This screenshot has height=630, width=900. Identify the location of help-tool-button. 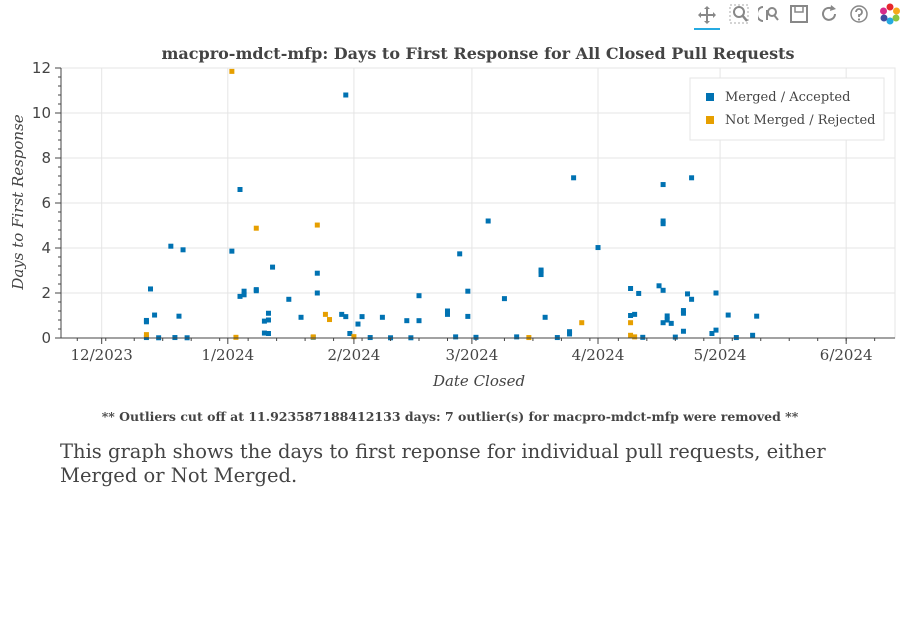
(859, 14).